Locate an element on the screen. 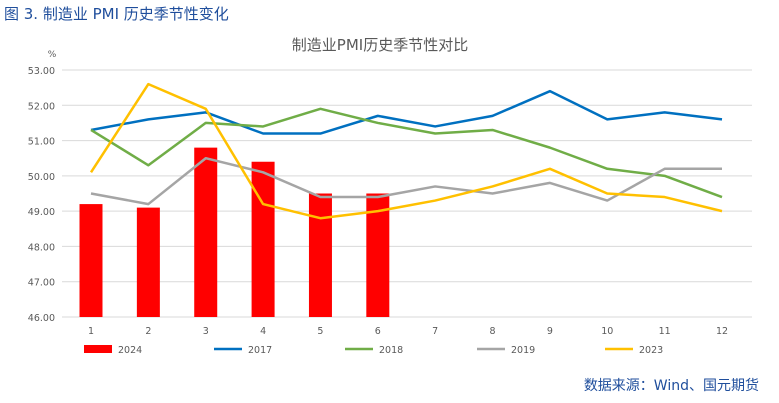 The height and width of the screenshot is (403, 779). line-2019 is located at coordinates (406, 181).